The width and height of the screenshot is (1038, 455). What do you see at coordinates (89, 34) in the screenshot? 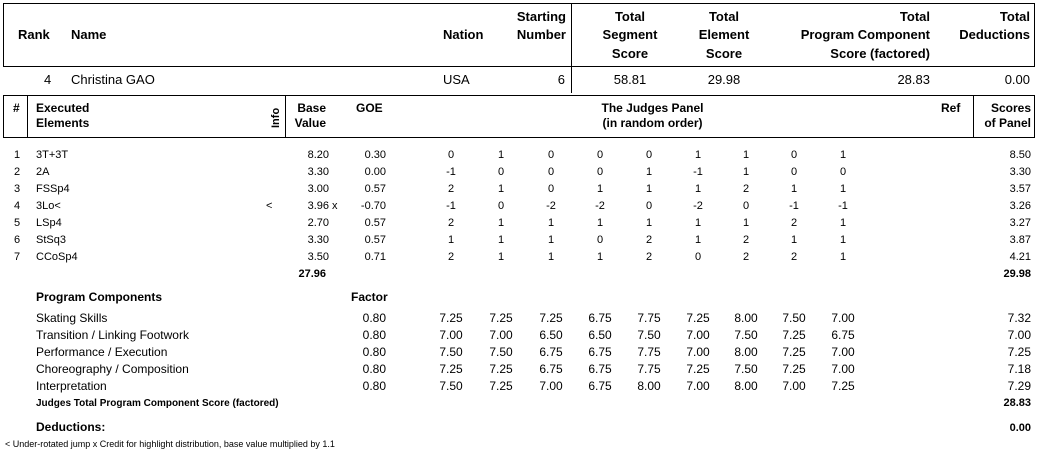
I see `header-name: Name` at bounding box center [89, 34].